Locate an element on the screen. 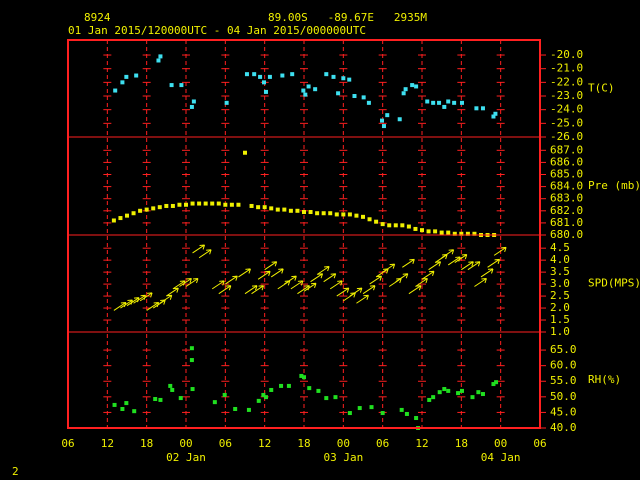 The width and height of the screenshot is (640, 480). y-tick-label: 50.0 is located at coordinates (563, 396).